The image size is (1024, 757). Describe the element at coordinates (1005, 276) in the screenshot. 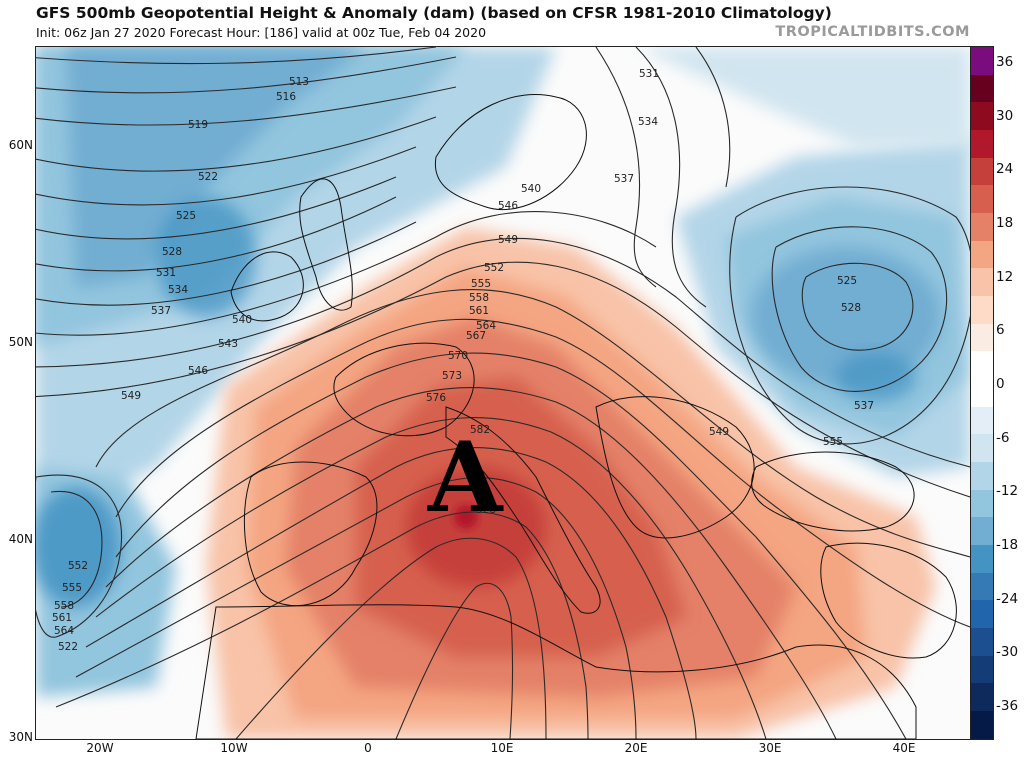

I see `colorbar-tick-label: 12` at that location.